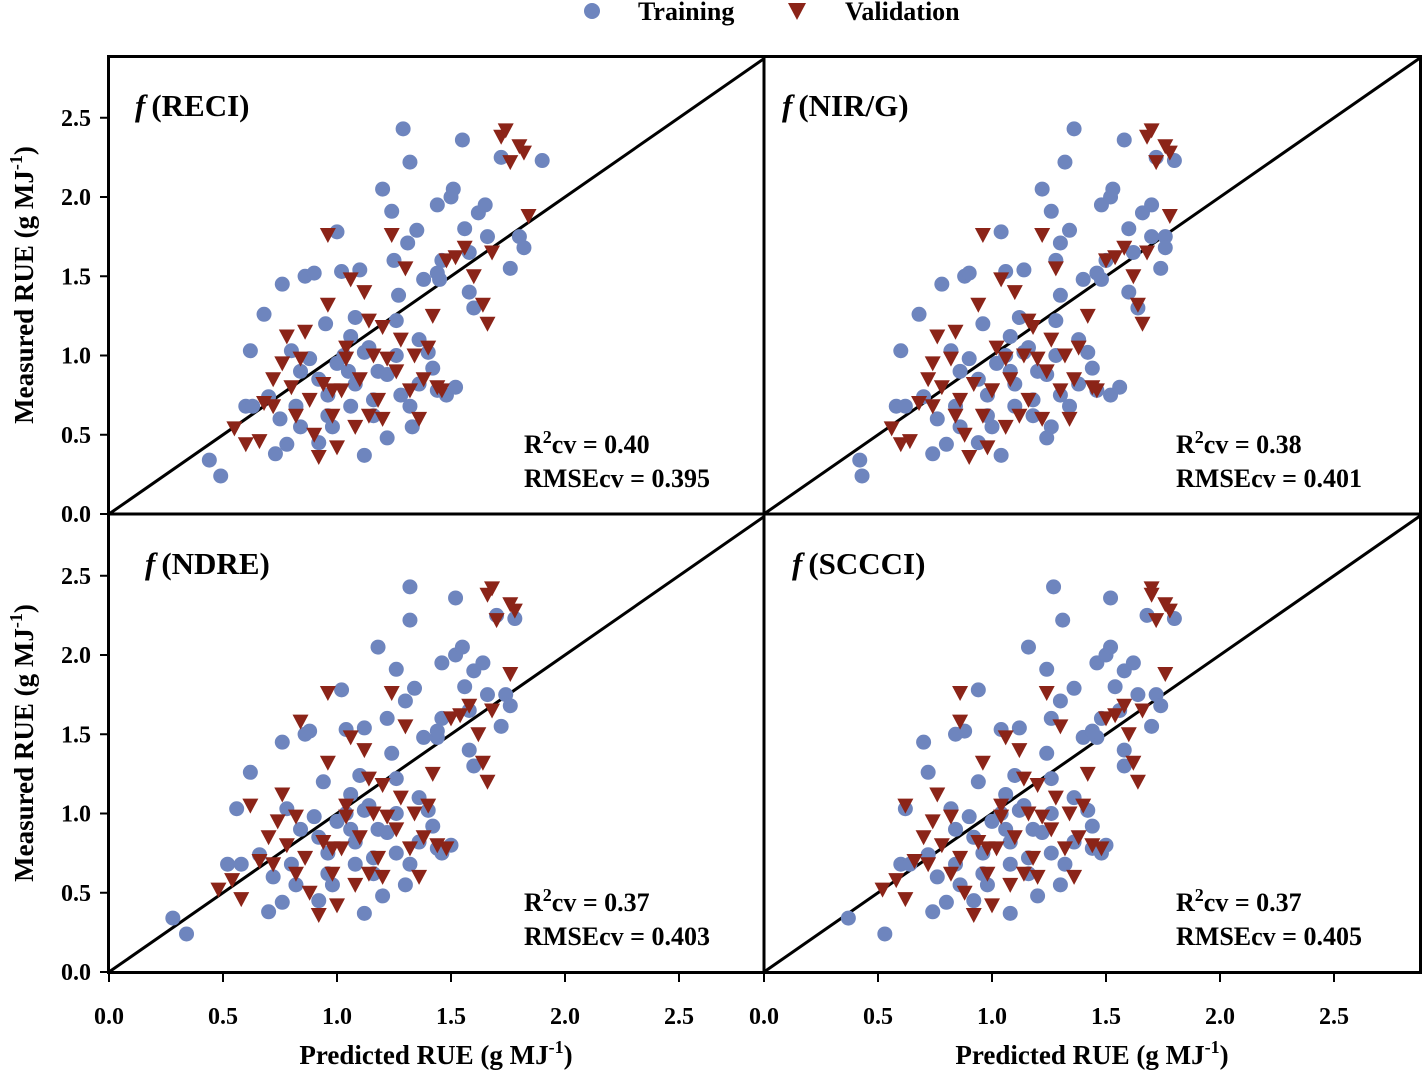 This screenshot has width=1424, height=1072. Describe the element at coordinates (76, 357) in the screenshot. I see `y-tick-label: 1.0` at that location.